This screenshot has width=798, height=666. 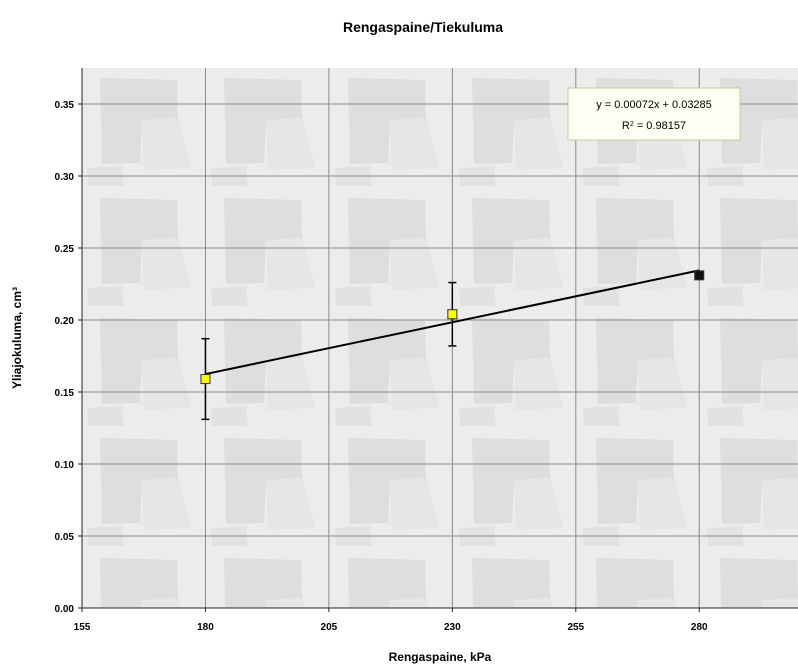 What do you see at coordinates (452, 327) in the screenshot?
I see `data-points` at bounding box center [452, 327].